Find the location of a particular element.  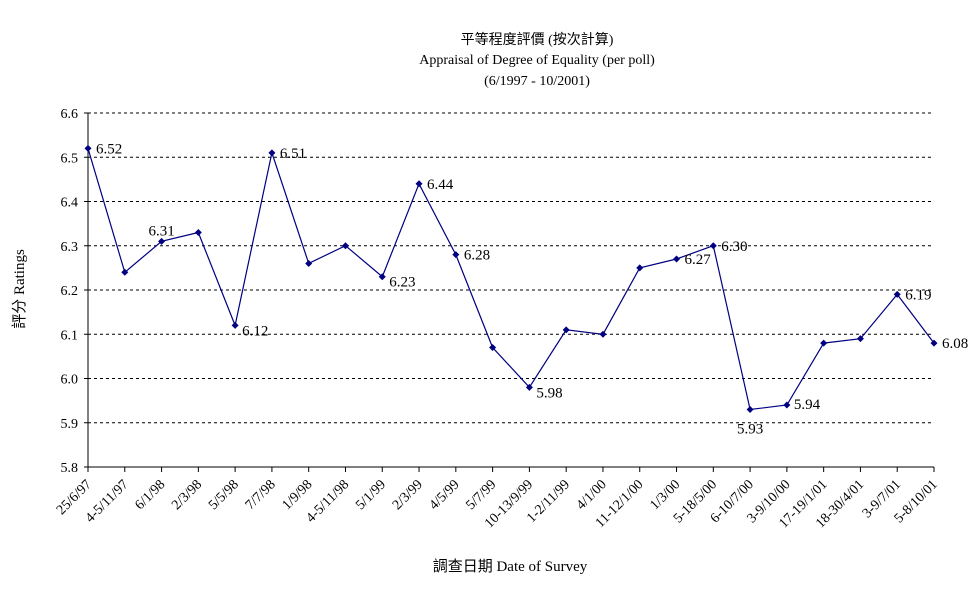

x-tick-label: 5/5/98 is located at coordinates (224, 495).